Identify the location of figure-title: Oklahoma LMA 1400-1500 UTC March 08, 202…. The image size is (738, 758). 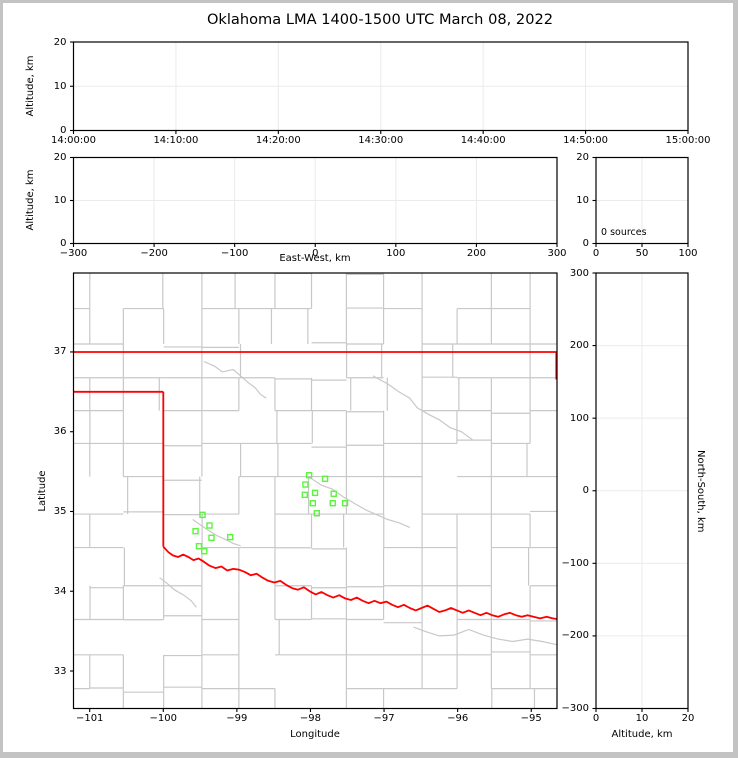
(380, 19).